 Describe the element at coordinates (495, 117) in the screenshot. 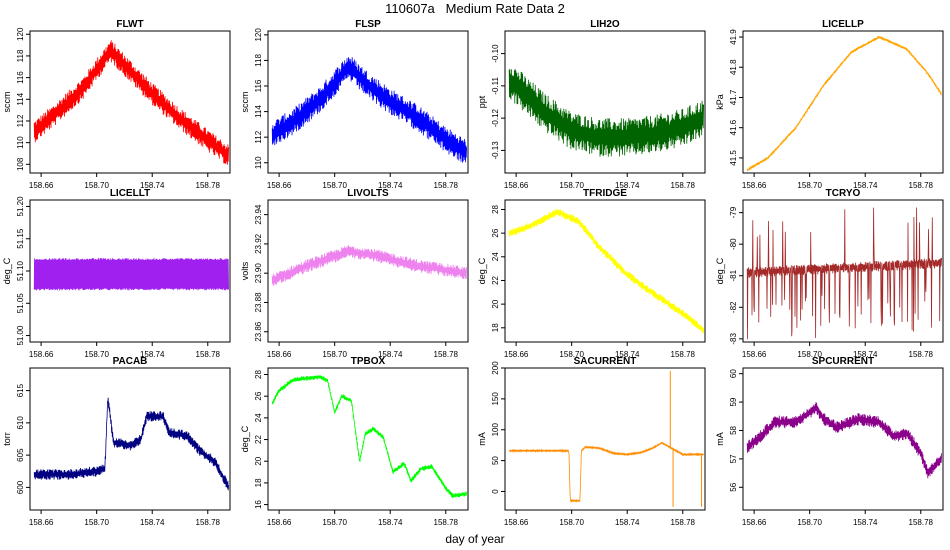

I see `y-tick-label: -0.12` at that location.